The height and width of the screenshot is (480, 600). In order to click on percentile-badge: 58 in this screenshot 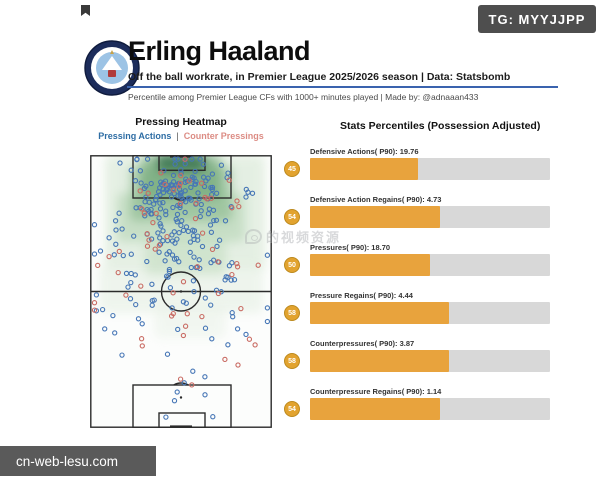, I will do `click(292, 361)`.